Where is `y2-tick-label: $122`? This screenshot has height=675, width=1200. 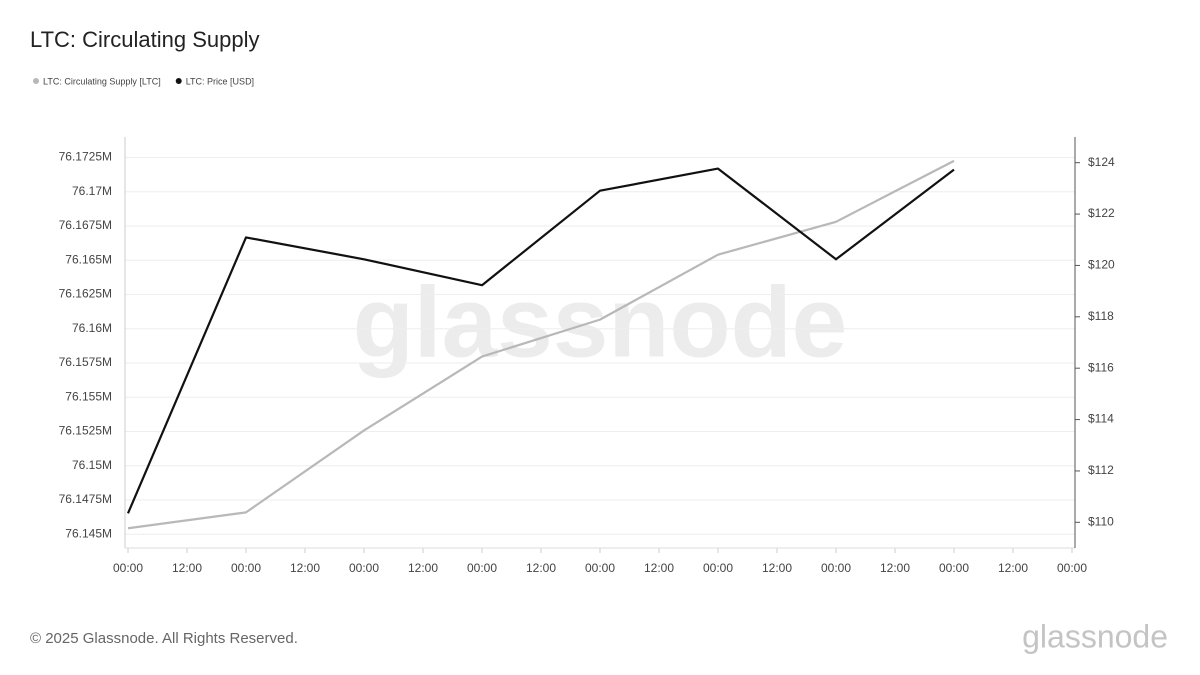
y2-tick-label: $122 is located at coordinates (1101, 213).